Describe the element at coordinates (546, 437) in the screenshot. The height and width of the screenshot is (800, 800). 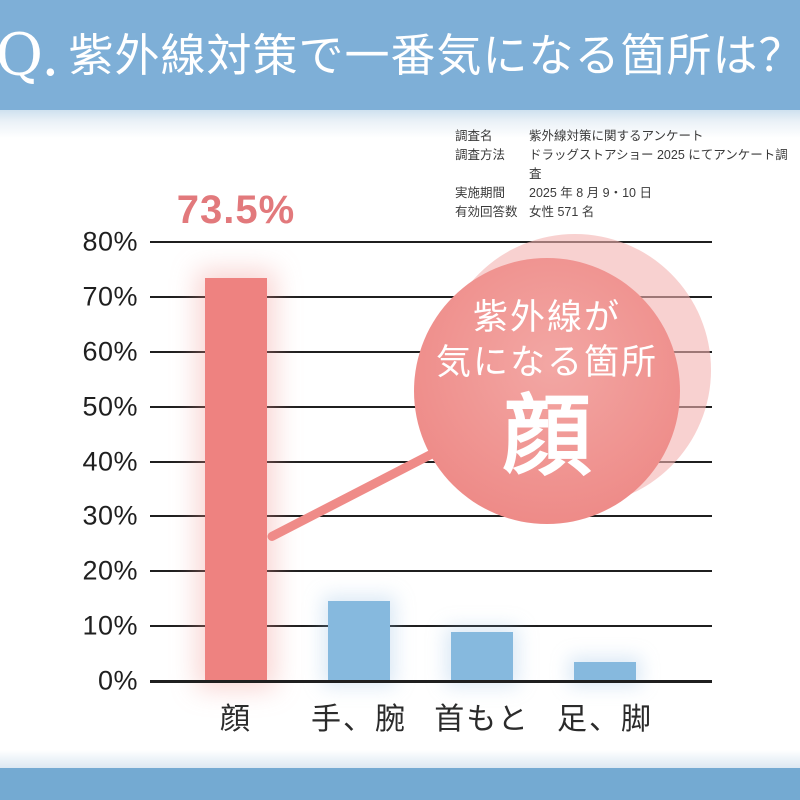
I see `callout-big-answer: 顔` at that location.